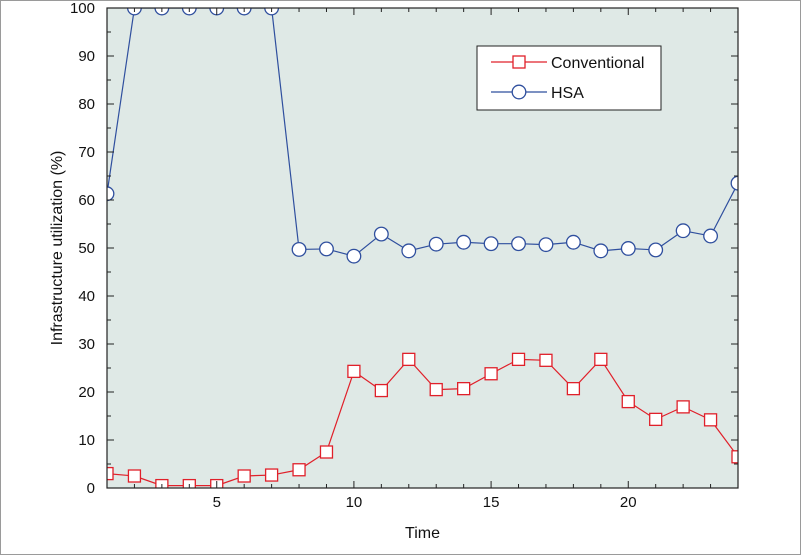 The height and width of the screenshot is (555, 801). I want to click on x-axis-title: Time, so click(422, 533).